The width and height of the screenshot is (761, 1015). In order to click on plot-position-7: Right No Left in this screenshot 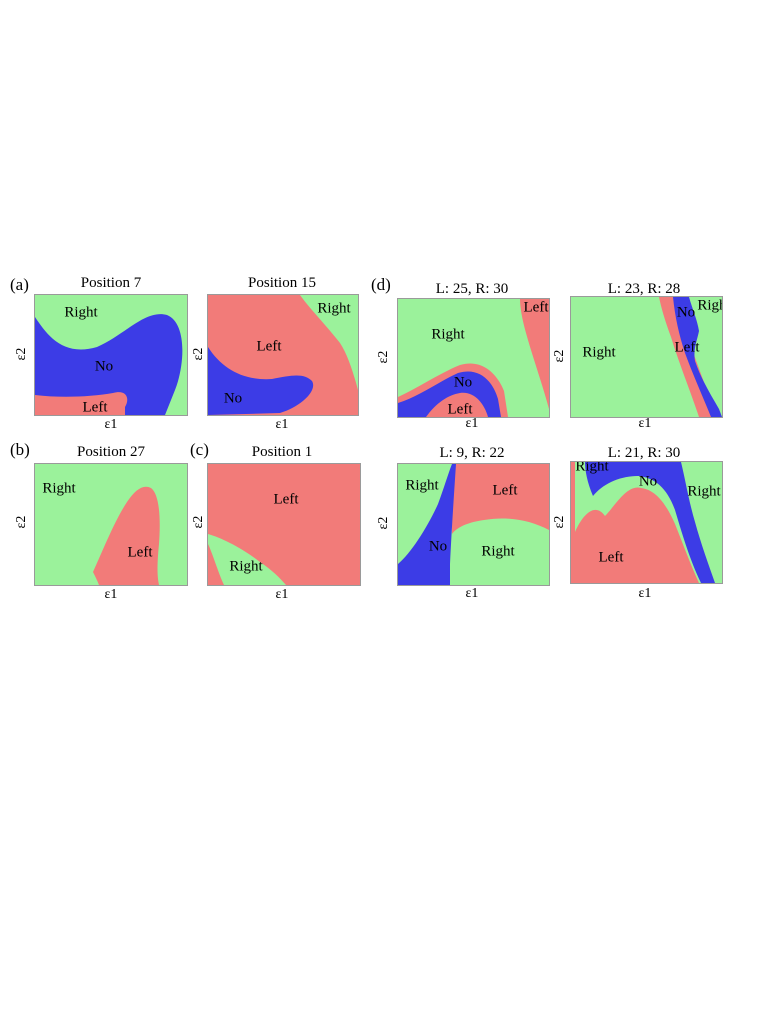, I will do `click(111, 355)`.